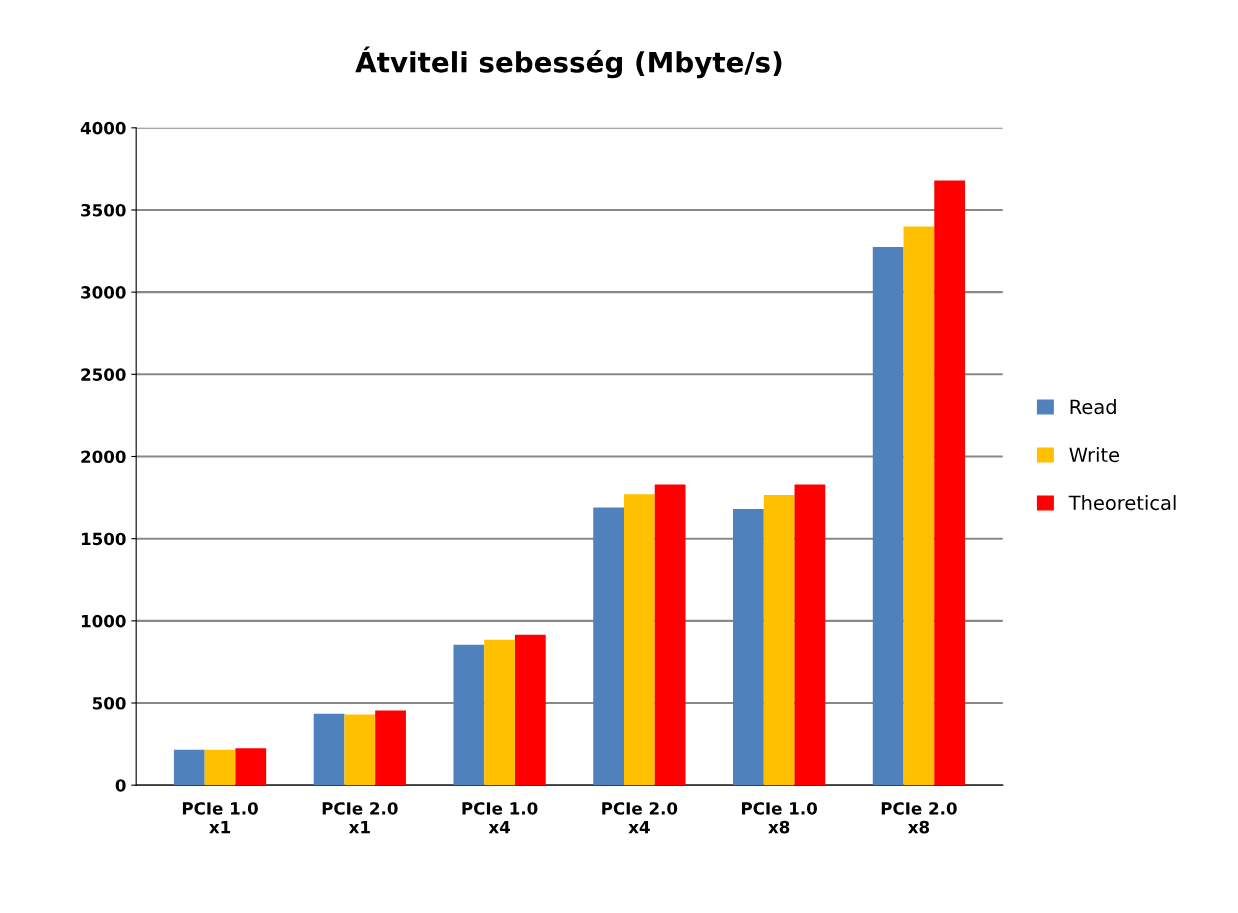  Describe the element at coordinates (103, 621) in the screenshot. I see `y-tick-label: 1000` at that location.